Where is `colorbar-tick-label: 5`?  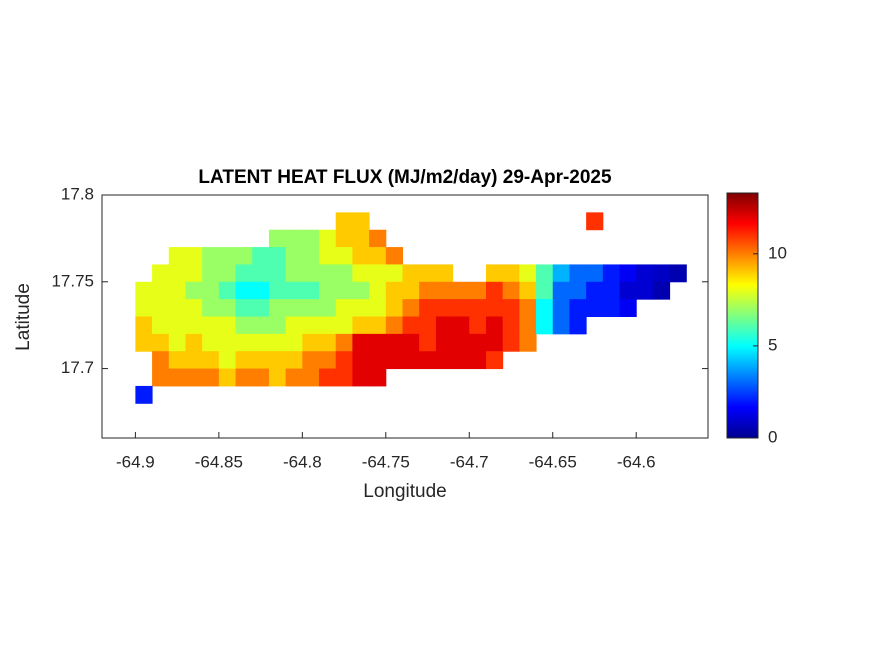 colorbar-tick-label: 5 is located at coordinates (772, 344).